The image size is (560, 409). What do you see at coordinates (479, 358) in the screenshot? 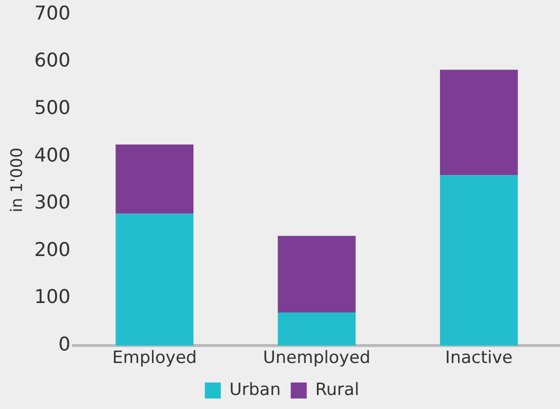
I see `x-tick-label: Inactive` at bounding box center [479, 358].